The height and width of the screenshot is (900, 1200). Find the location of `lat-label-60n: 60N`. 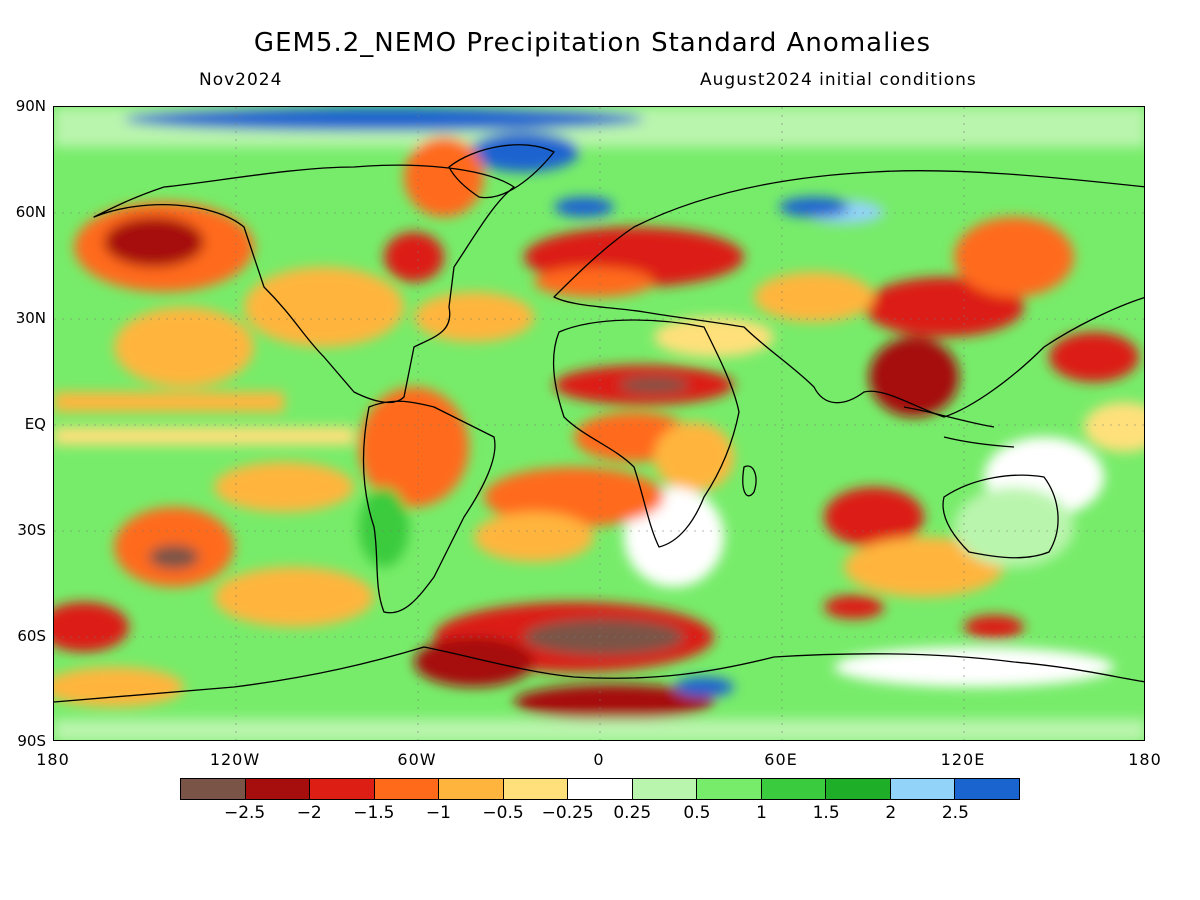

lat-label-60n: 60N is located at coordinates (30, 212).